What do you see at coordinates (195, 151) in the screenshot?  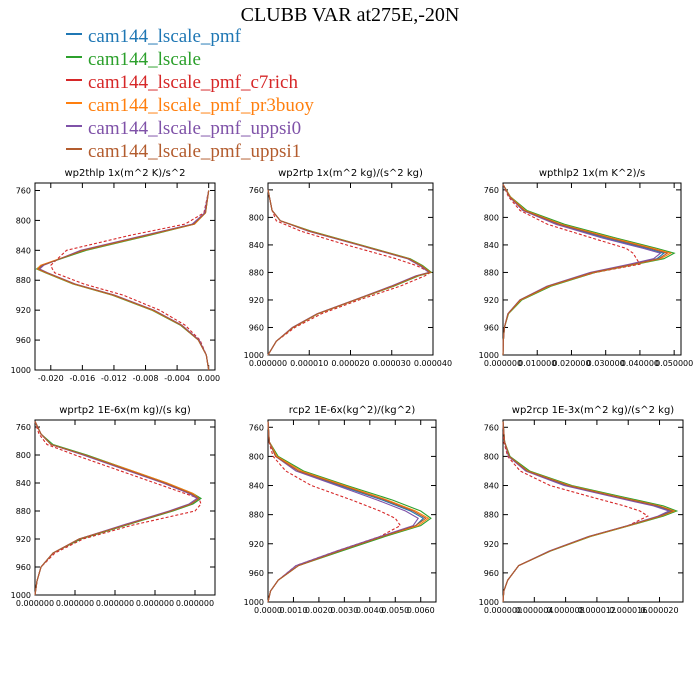 I see `legend-label: cam144_lscale_pmf_uppsi1` at bounding box center [195, 151].